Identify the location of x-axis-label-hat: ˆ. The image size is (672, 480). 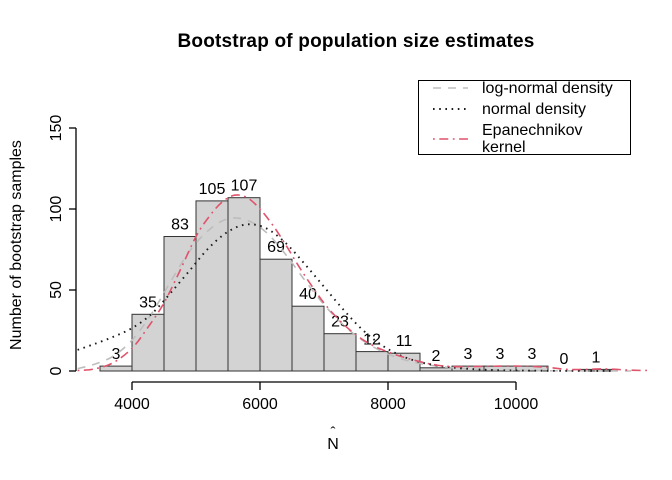
(333, 432).